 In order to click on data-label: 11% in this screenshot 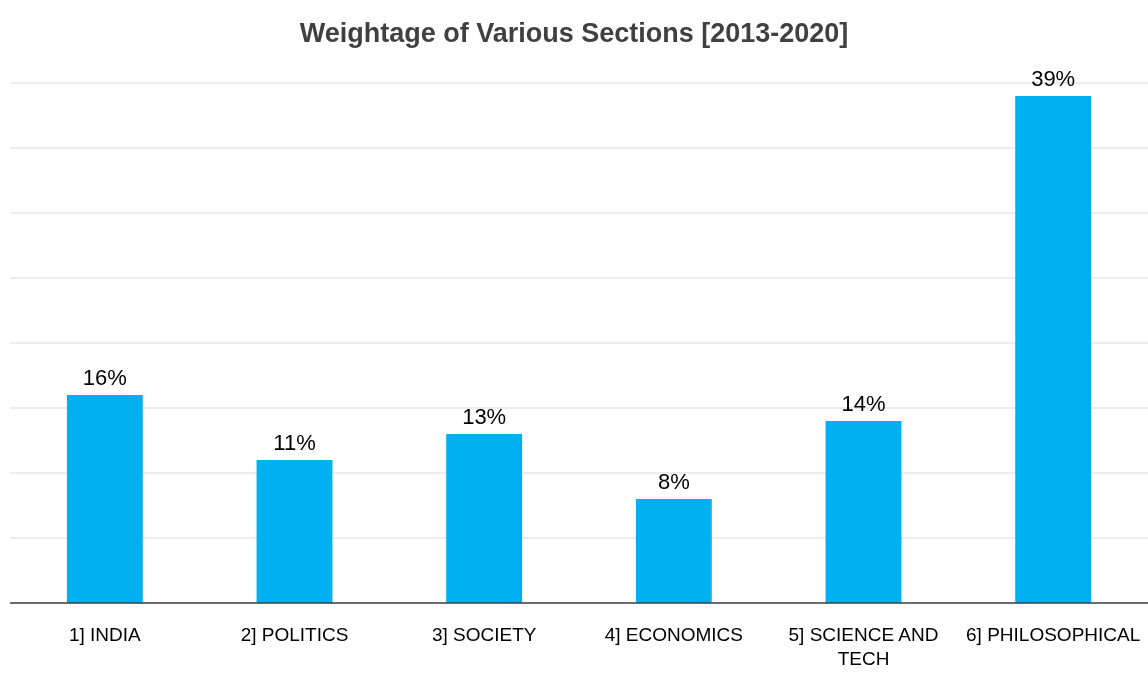, I will do `click(294, 442)`.